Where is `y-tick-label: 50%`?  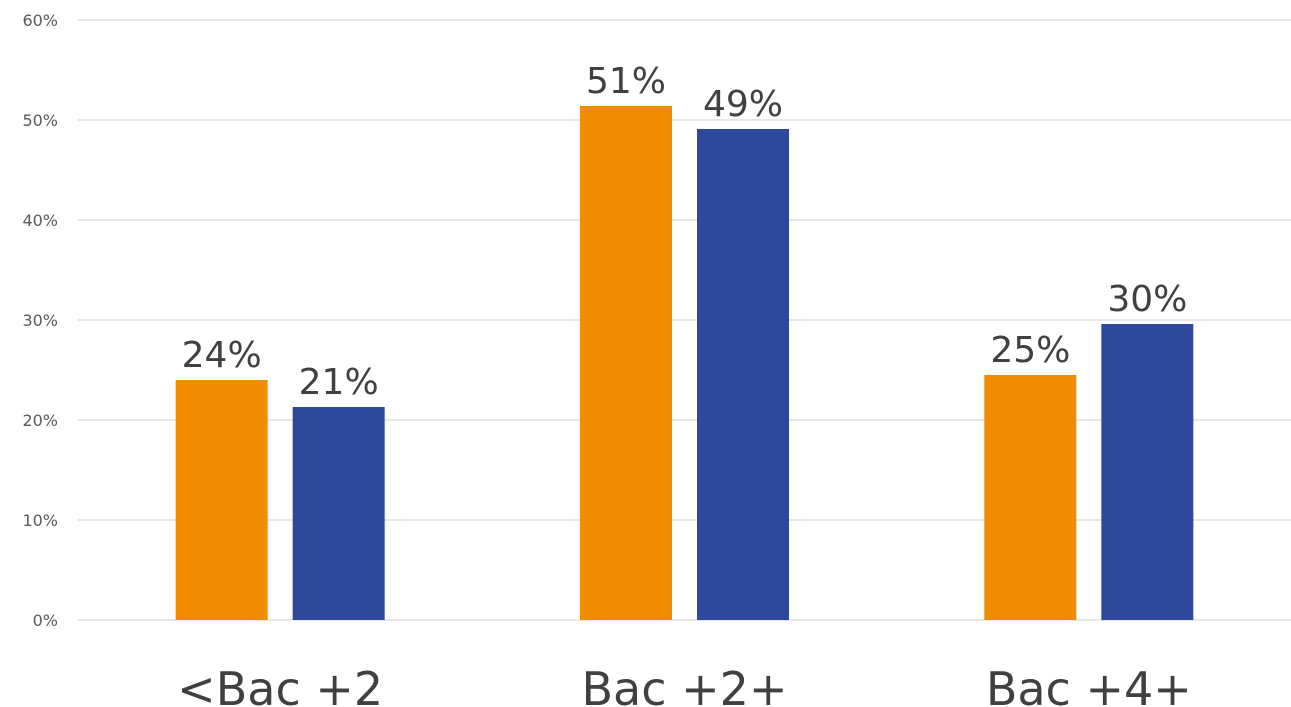
y-tick-label: 50% is located at coordinates (40, 120).